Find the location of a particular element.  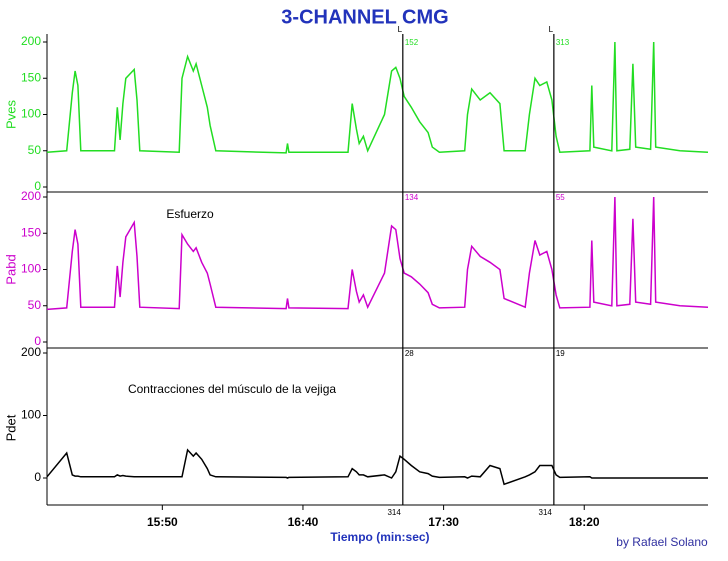

y-axis-label: Pabd is located at coordinates (10, 269).